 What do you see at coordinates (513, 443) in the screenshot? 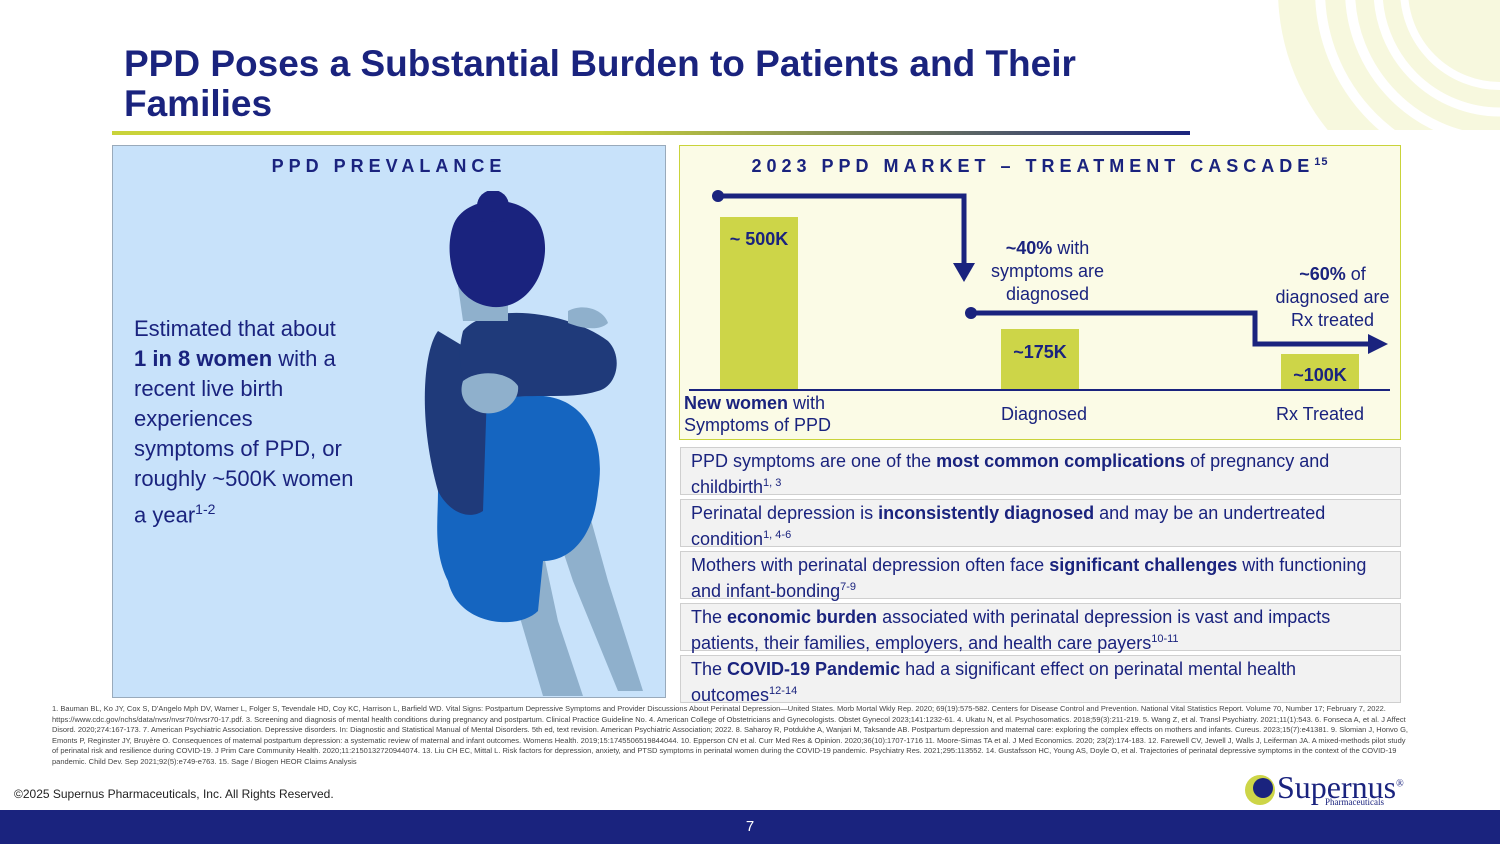
I see `seated-woman-illustration` at bounding box center [513, 443].